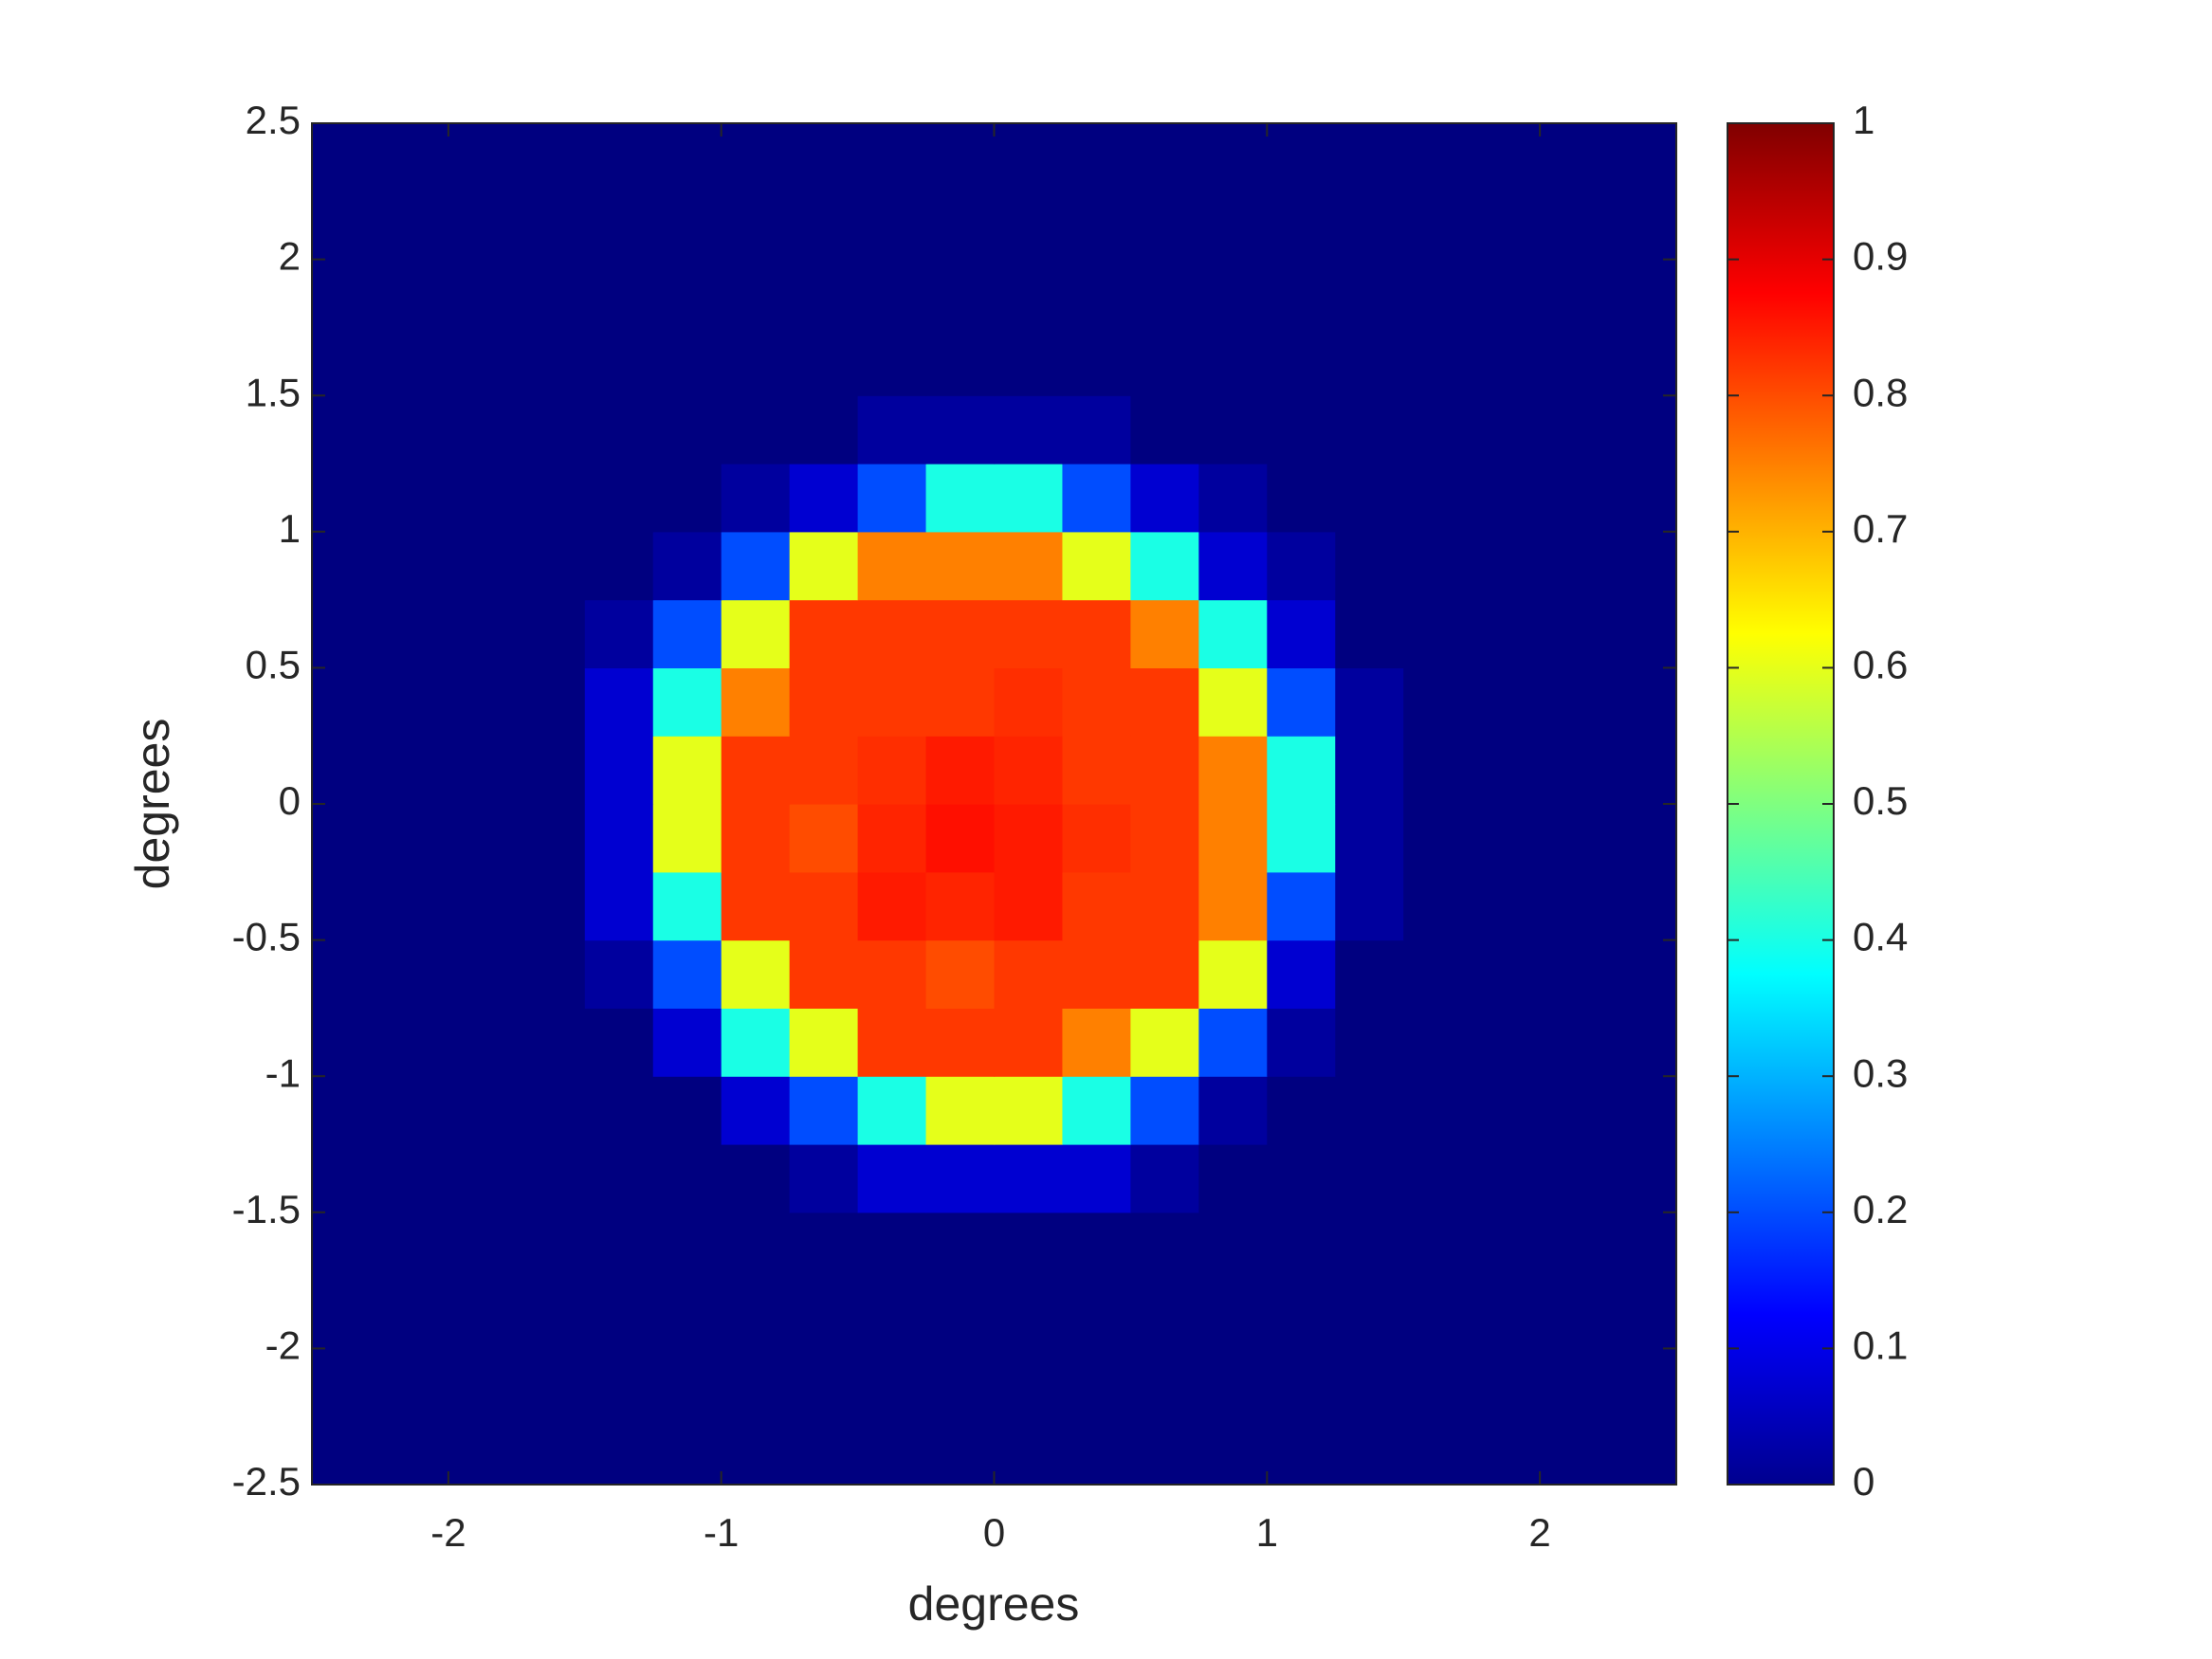 The height and width of the screenshot is (1659, 2212). Describe the element at coordinates (266, 937) in the screenshot. I see `y-tick-label: -0.5` at that location.